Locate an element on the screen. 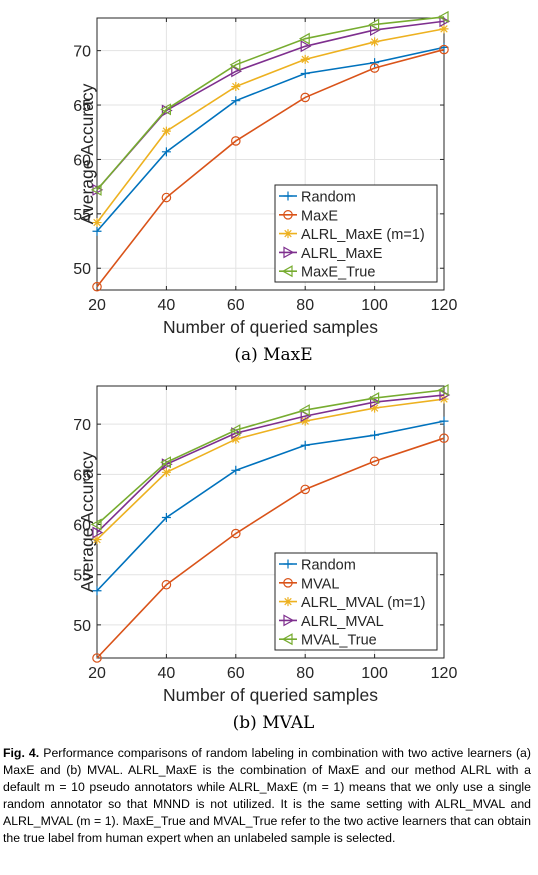 The image size is (538, 875). series-alrl-maxe is located at coordinates (271, 105).